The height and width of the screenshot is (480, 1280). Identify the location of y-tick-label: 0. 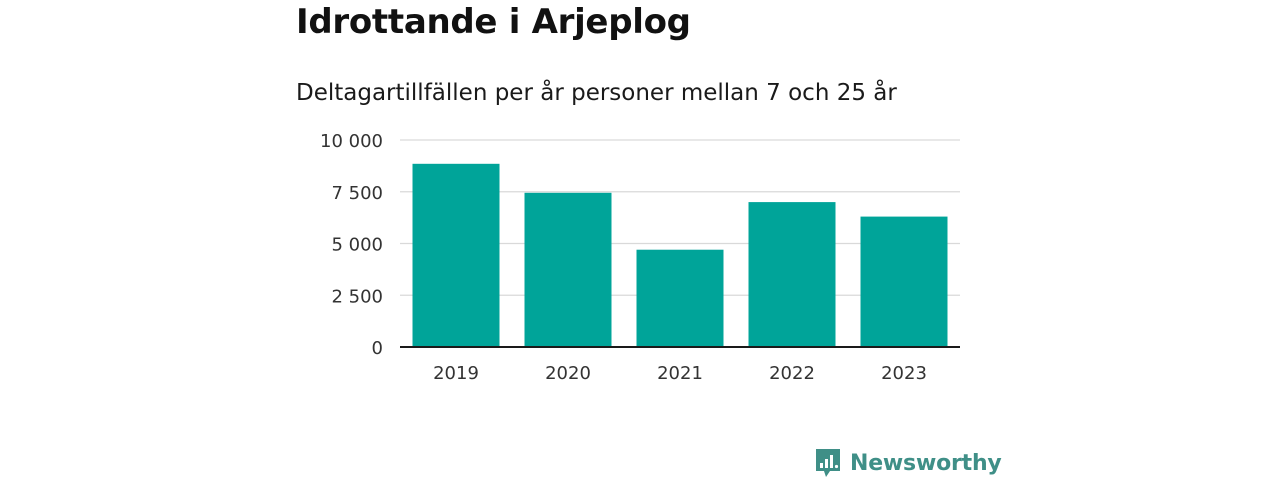
(377, 348).